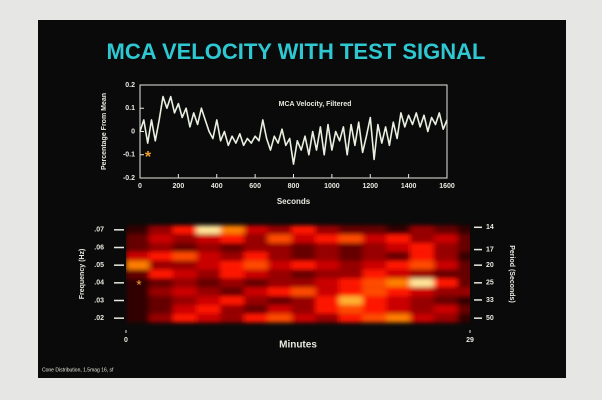 This screenshot has height=400, width=602. What do you see at coordinates (296, 51) in the screenshot?
I see `slide-title: MCA VELOCITY WITH TEST SIGNAL` at bounding box center [296, 51].